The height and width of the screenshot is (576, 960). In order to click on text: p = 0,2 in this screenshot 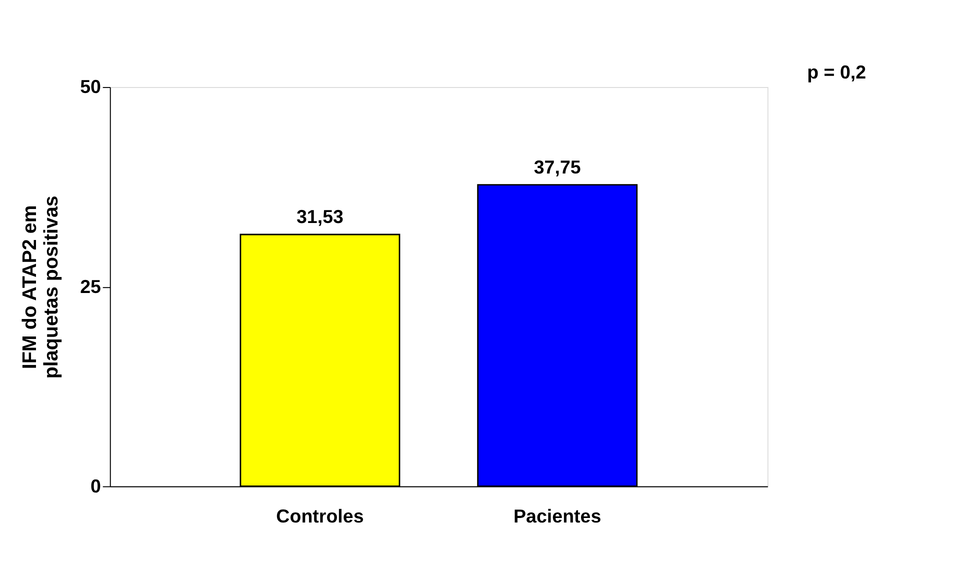, I will do `click(836, 72)`.